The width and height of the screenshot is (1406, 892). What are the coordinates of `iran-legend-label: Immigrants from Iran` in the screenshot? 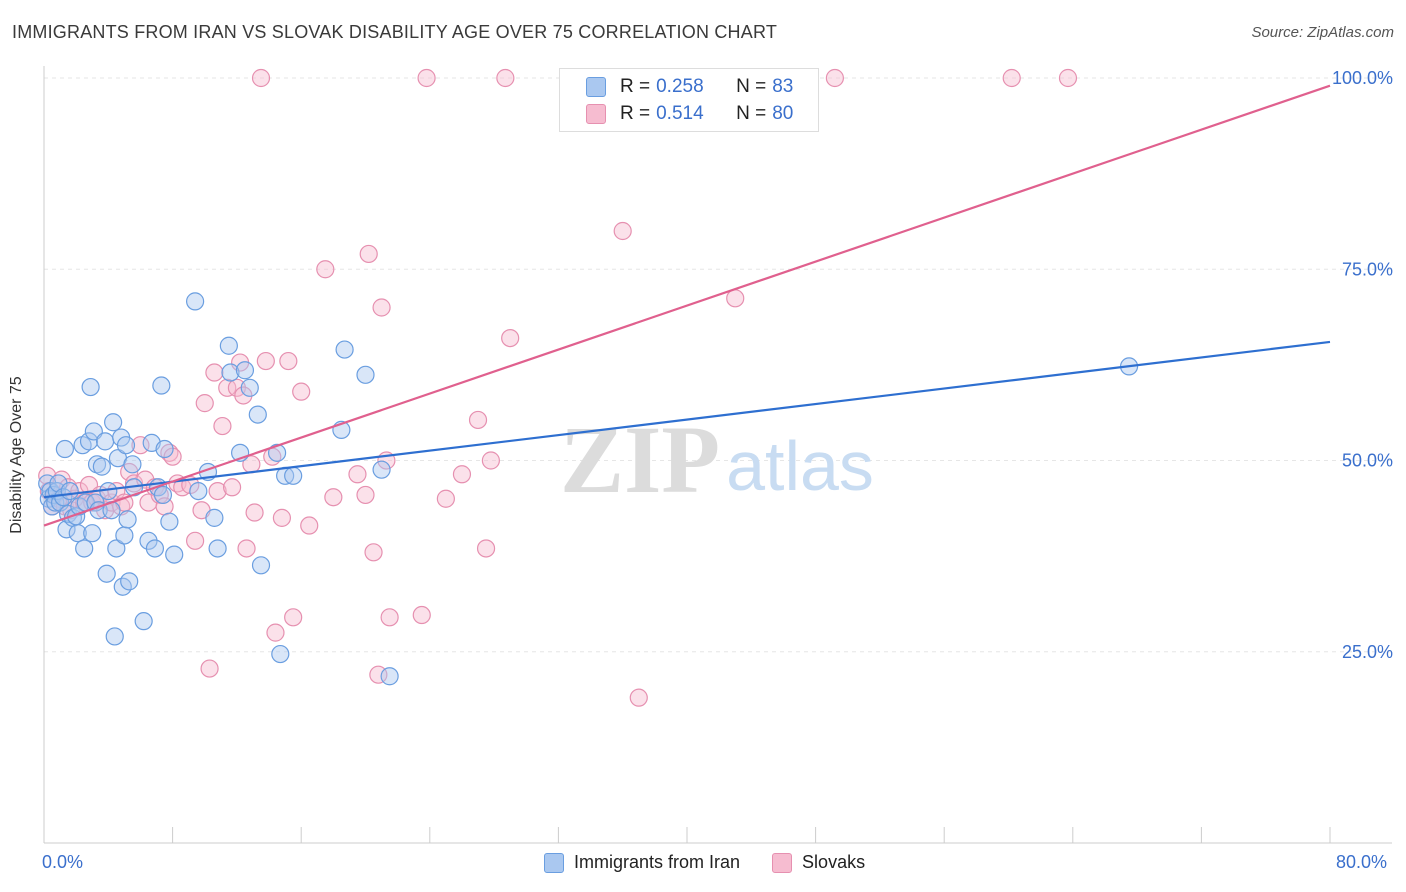 It's located at (657, 862).